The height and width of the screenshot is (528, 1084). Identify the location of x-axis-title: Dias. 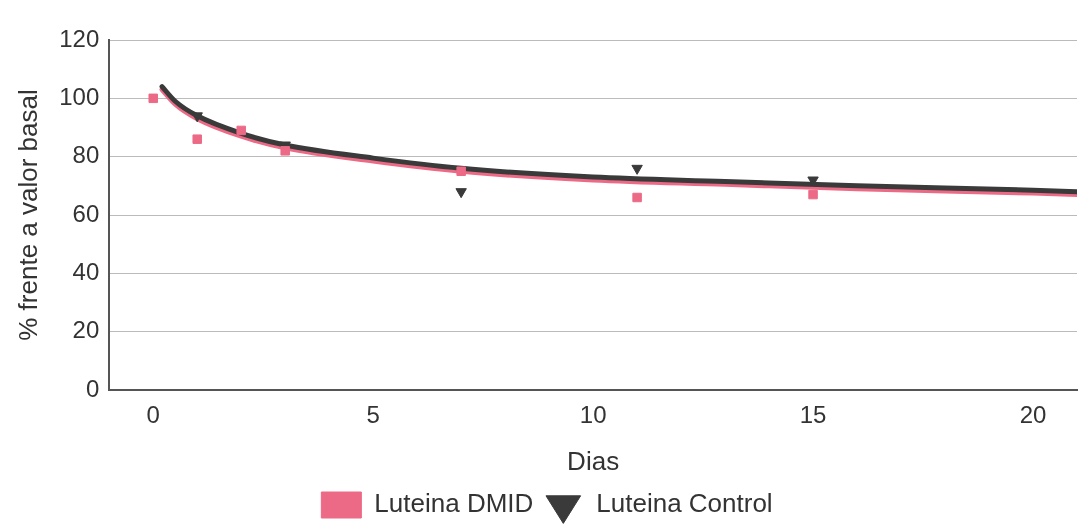
(593, 460).